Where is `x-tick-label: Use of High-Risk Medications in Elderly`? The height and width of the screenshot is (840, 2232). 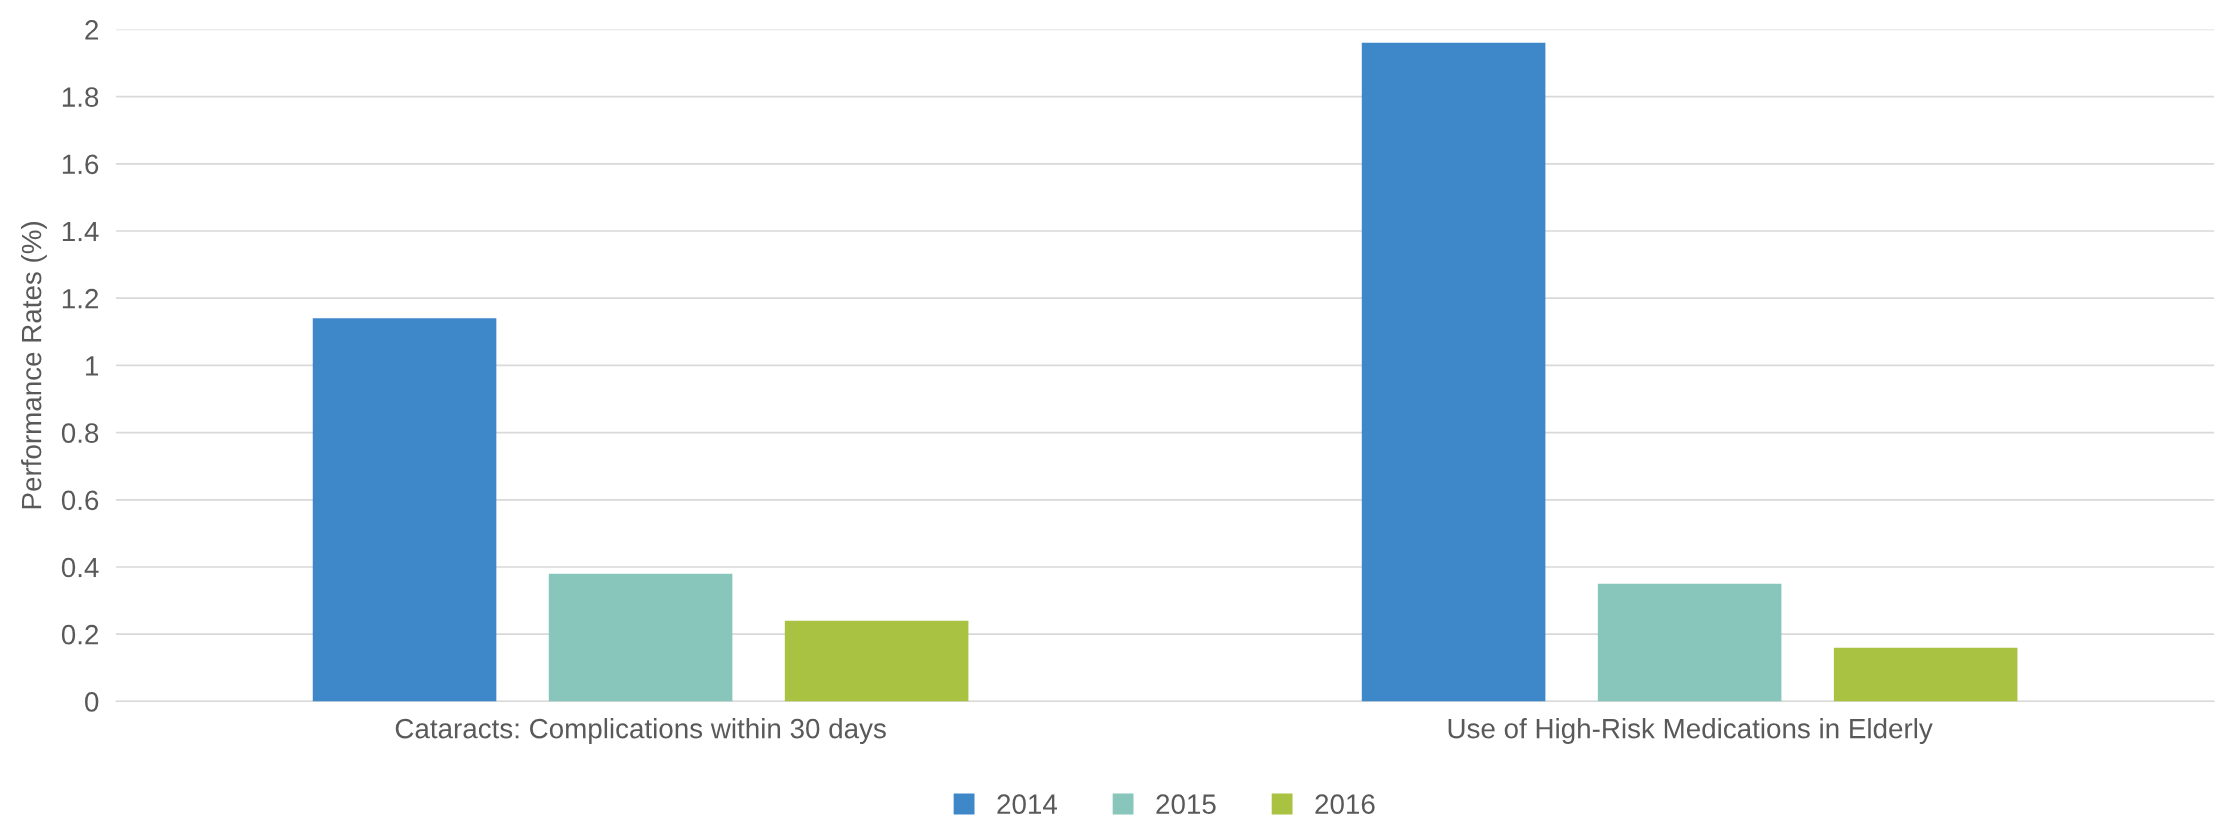
x-tick-label: Use of High-Risk Medications in Elderly is located at coordinates (1690, 731).